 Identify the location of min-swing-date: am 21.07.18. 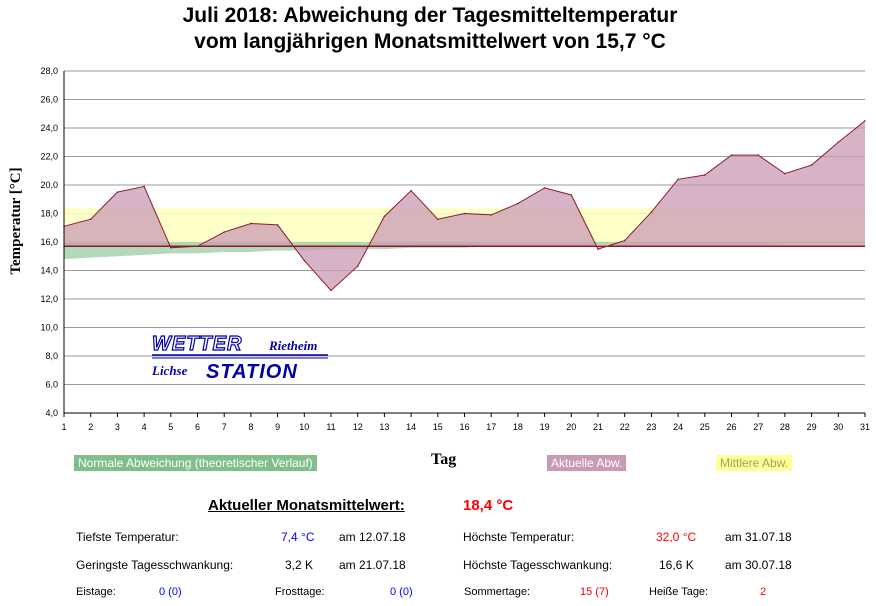
(372, 565).